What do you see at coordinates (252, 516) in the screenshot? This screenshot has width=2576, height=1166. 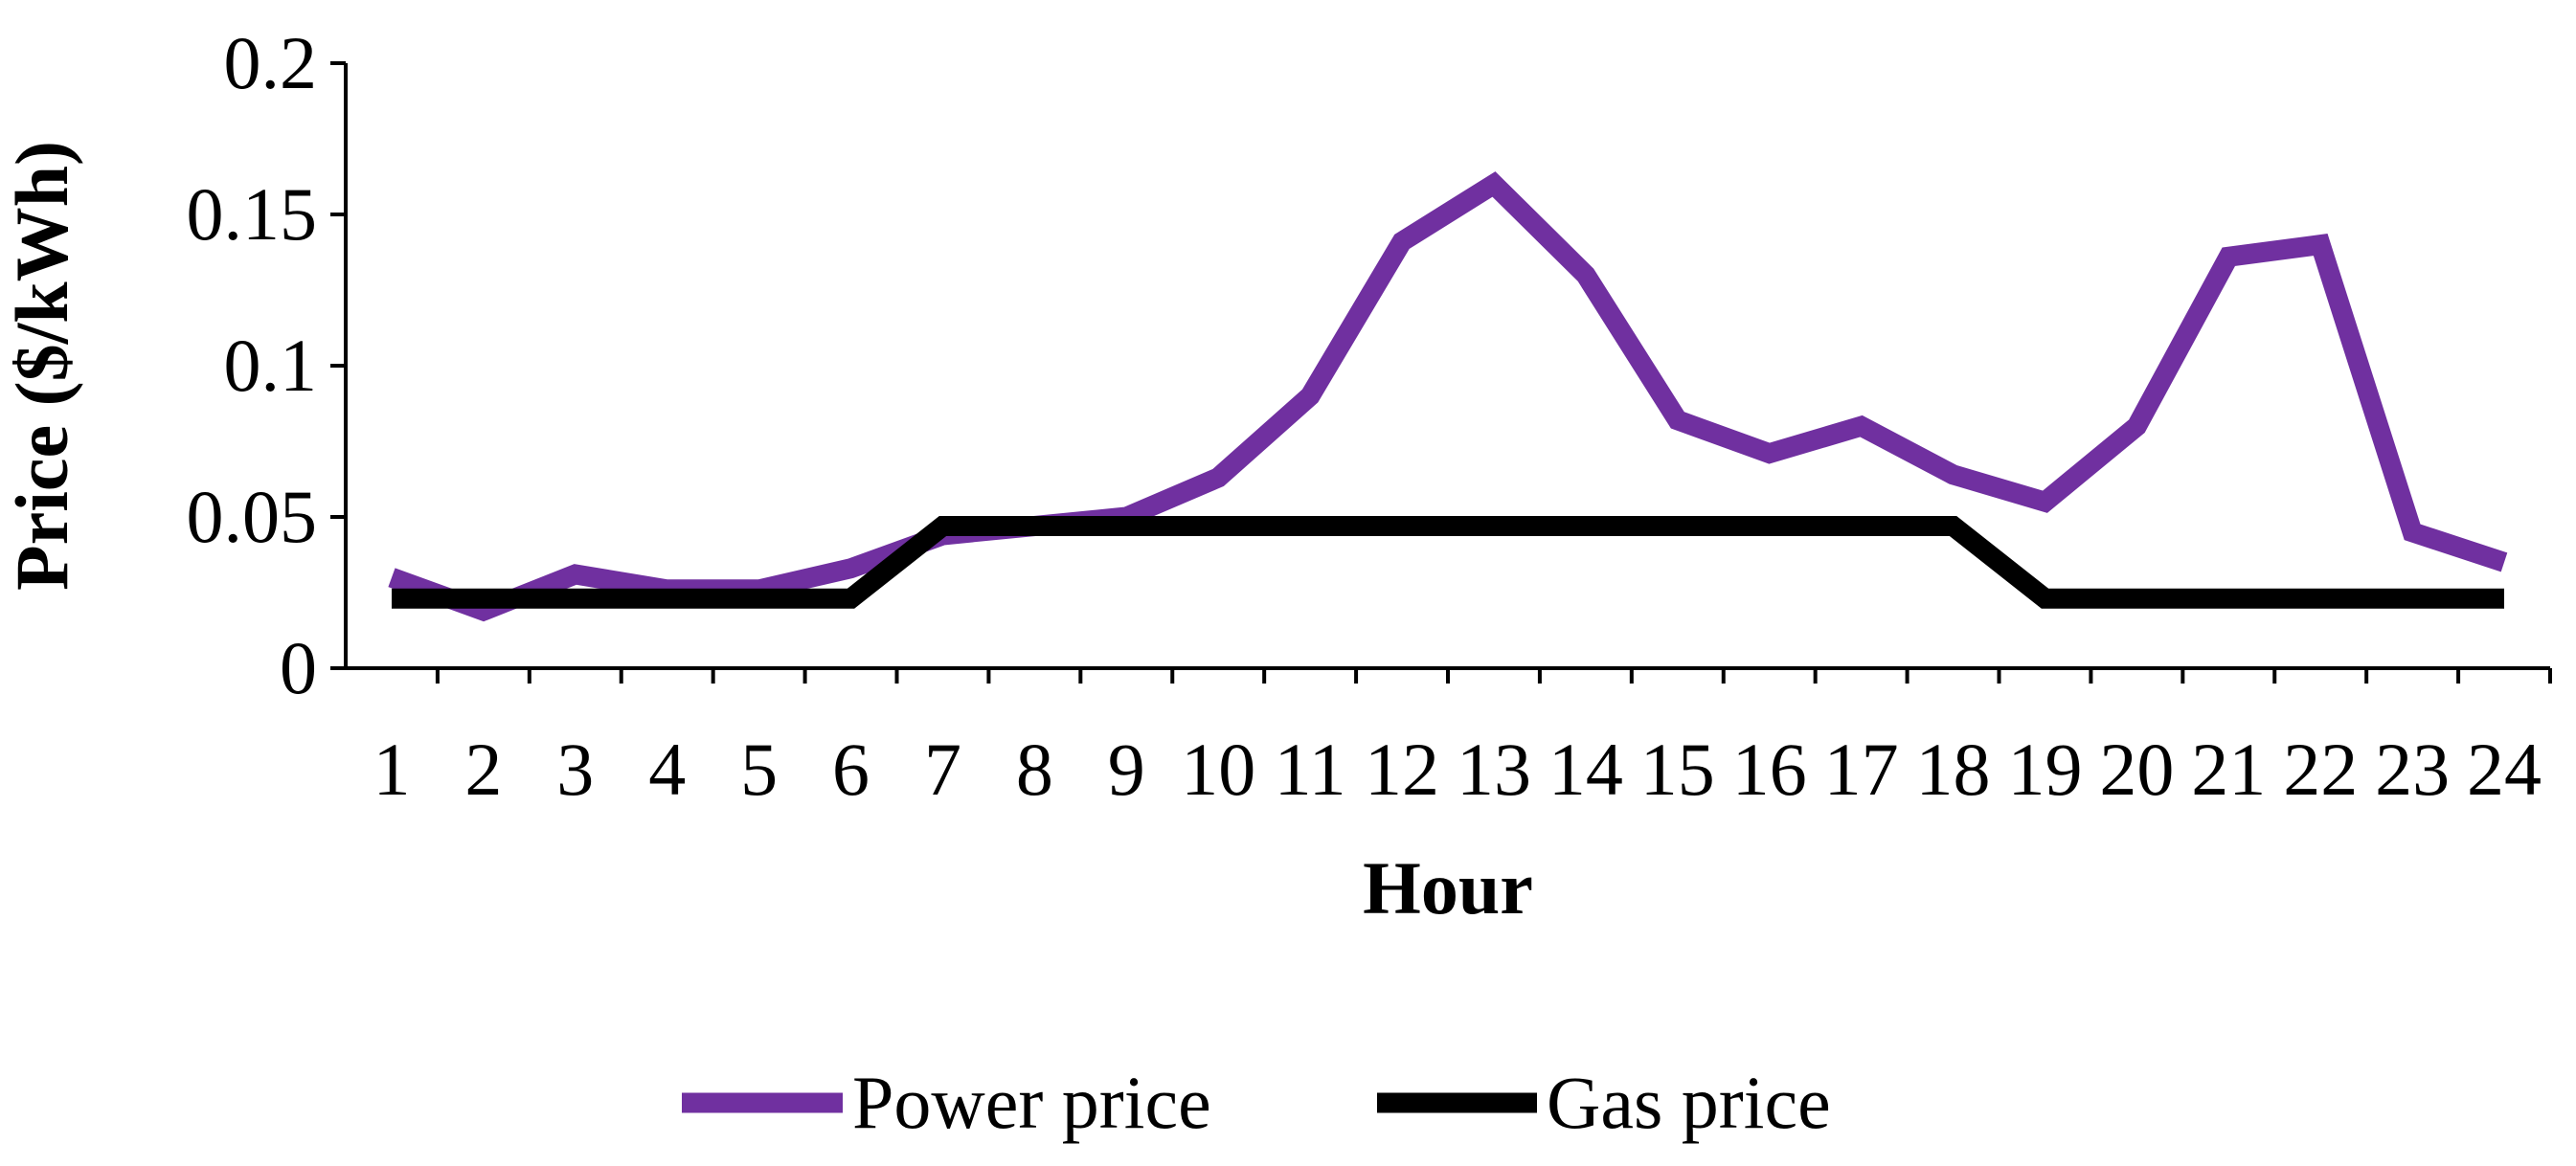 I see `y-tick-label: 0.05` at bounding box center [252, 516].